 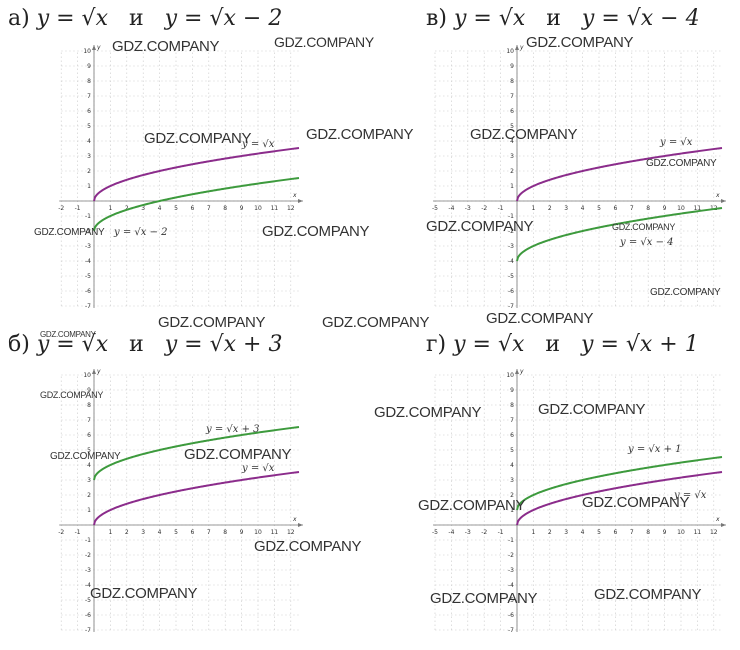 What do you see at coordinates (511, 246) in the screenshot?
I see `y-tick-label: -3` at bounding box center [511, 246].